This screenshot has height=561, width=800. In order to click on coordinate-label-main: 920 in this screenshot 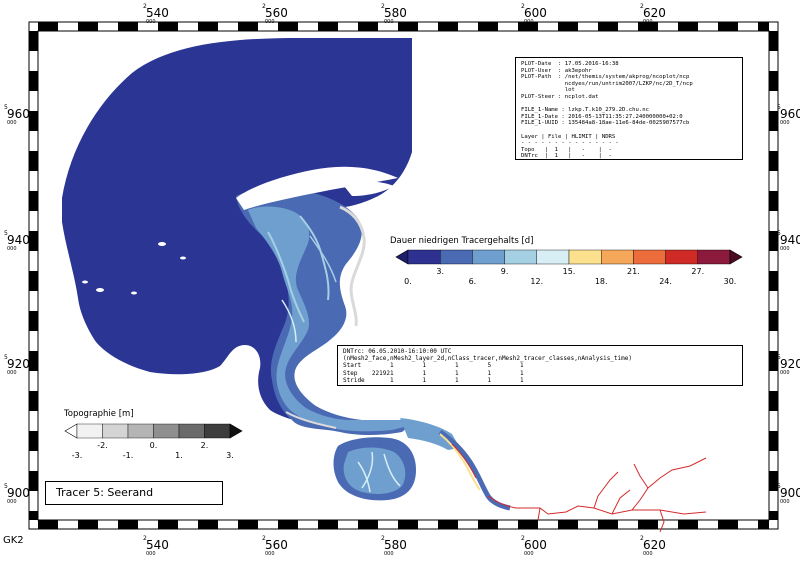, I will do `click(790, 364)`.